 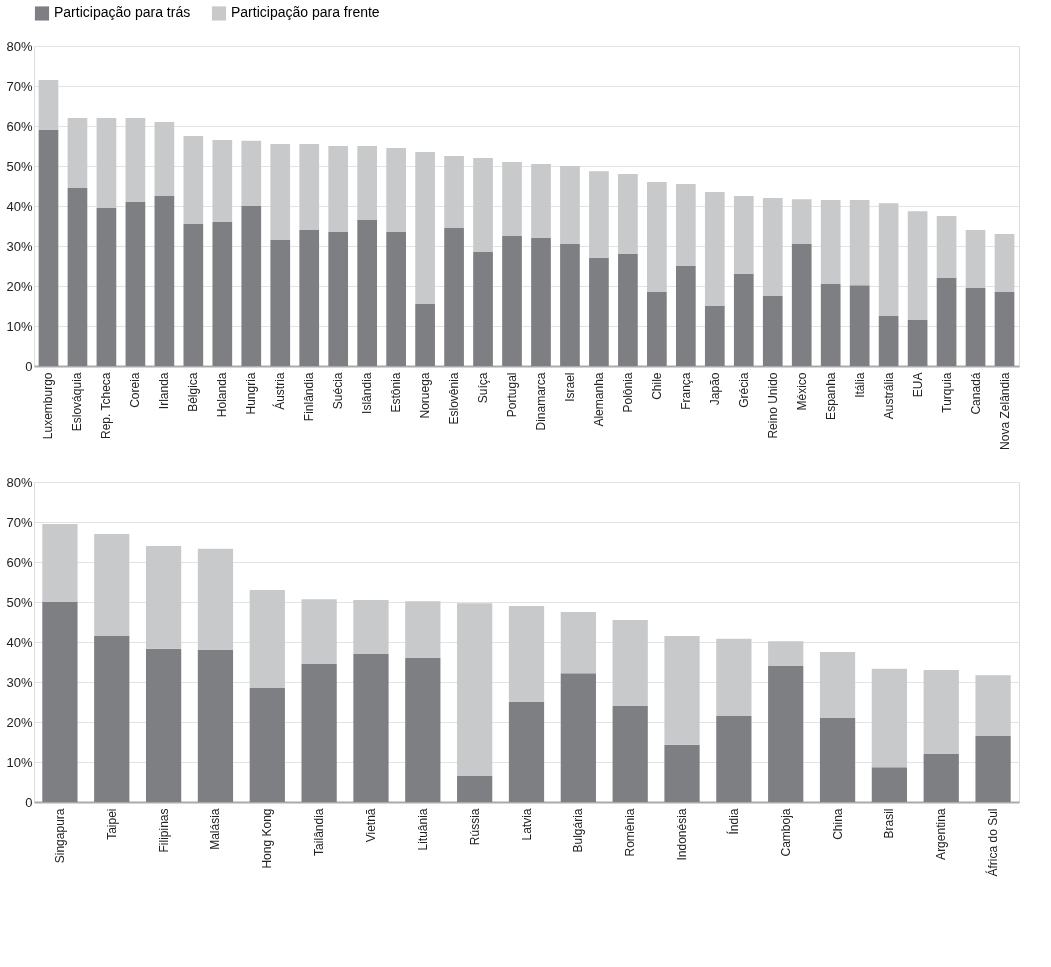 I want to click on x-tick-label: Noruega, so click(x=425, y=395).